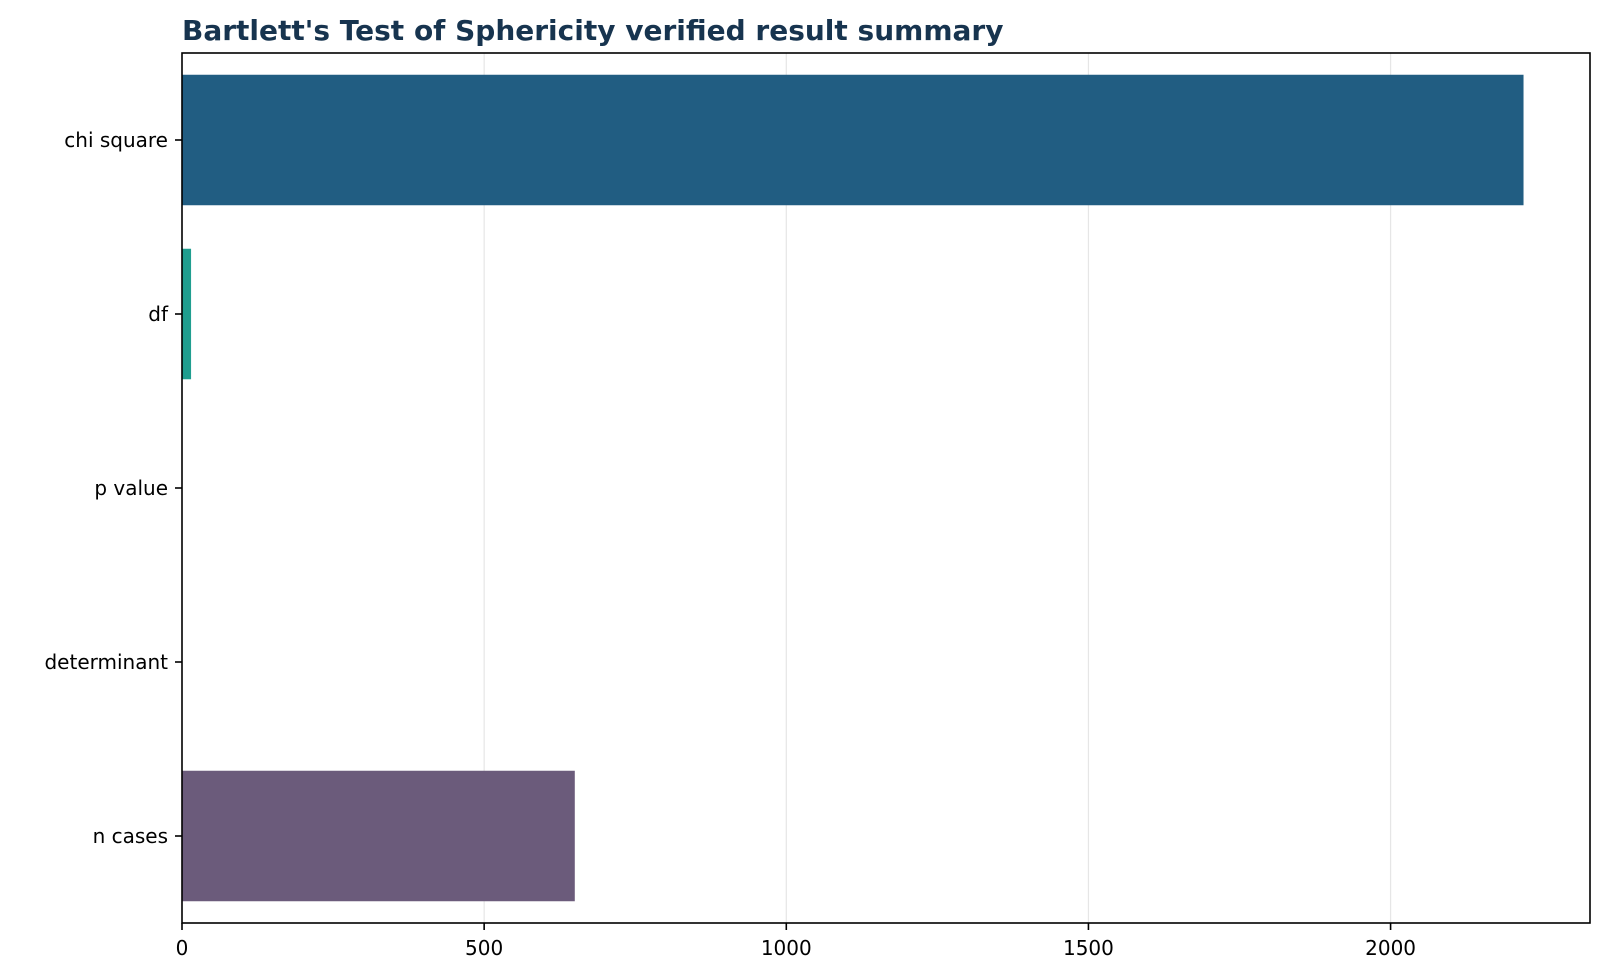 The height and width of the screenshot is (978, 1600). Describe the element at coordinates (131, 488) in the screenshot. I see `y-tick-label-p-value: p value` at that location.